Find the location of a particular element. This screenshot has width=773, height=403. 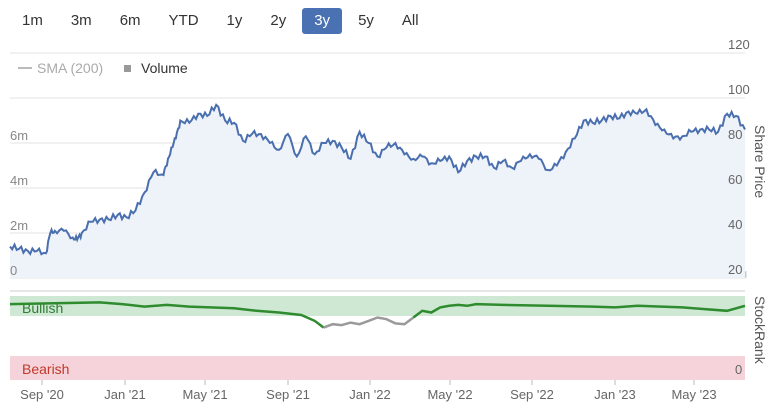

x-tick-label: May '23 is located at coordinates (693, 394).